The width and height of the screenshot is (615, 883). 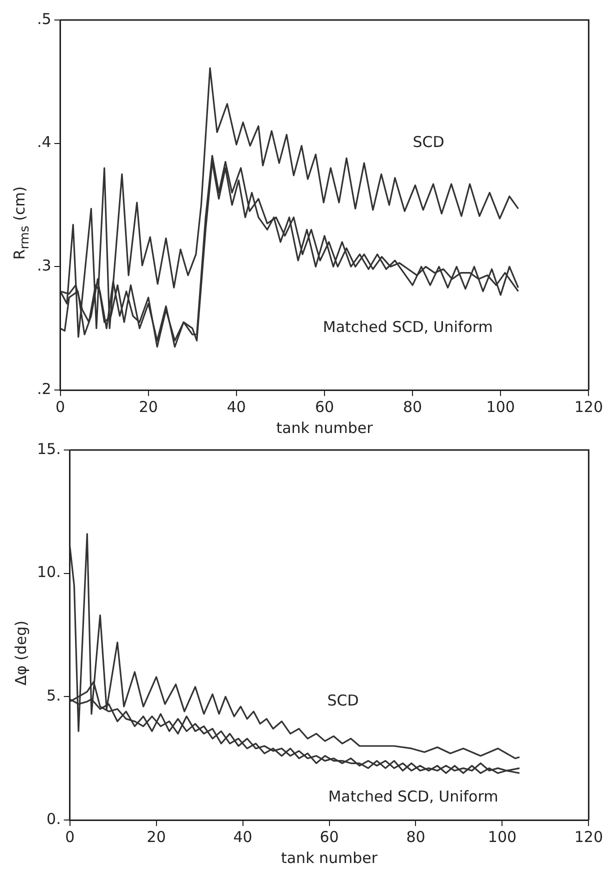 I want to click on y-tick-label: 0., so click(x=53, y=819).